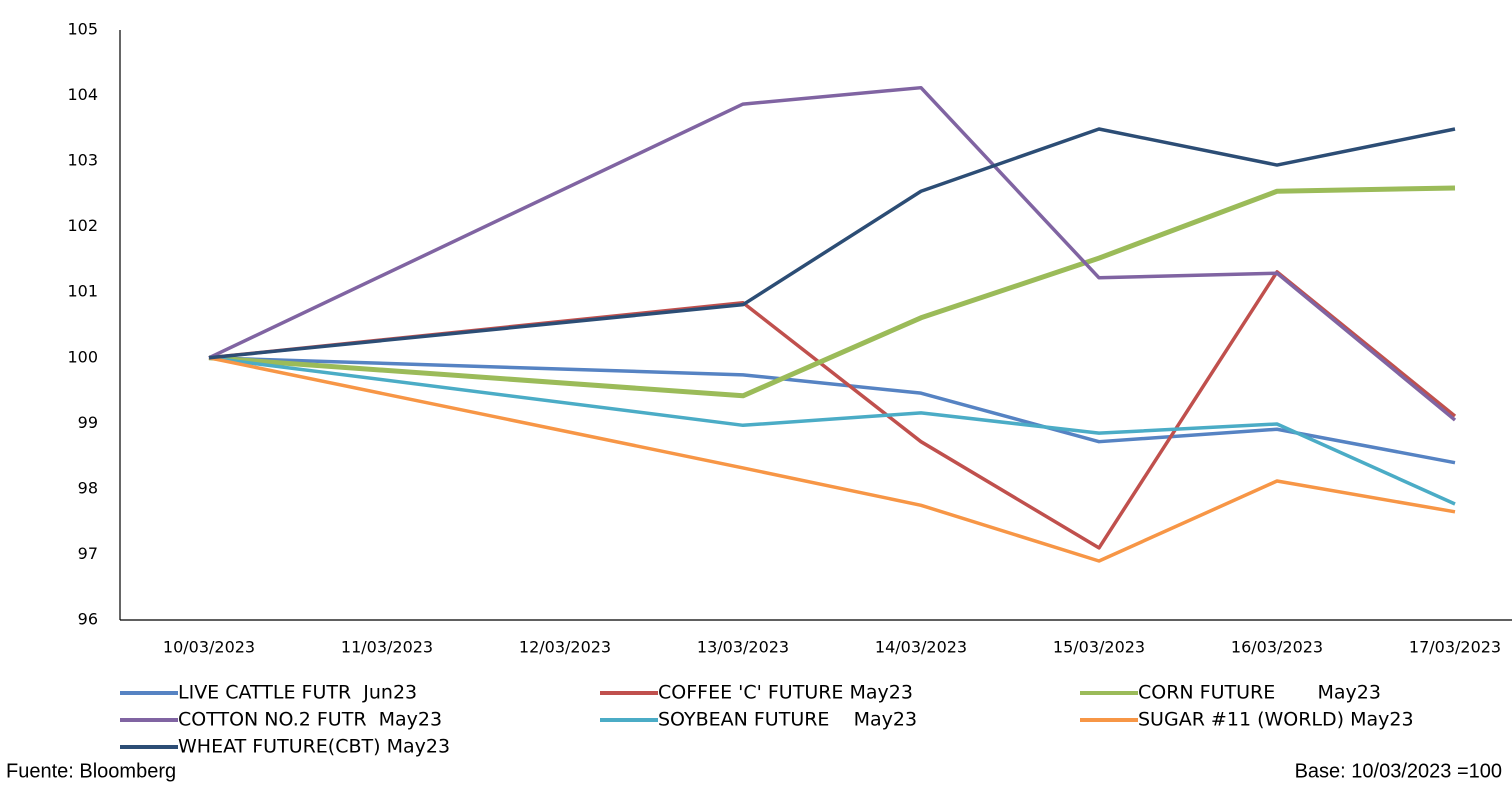 The image size is (1512, 788). I want to click on series-line, so click(832, 410).